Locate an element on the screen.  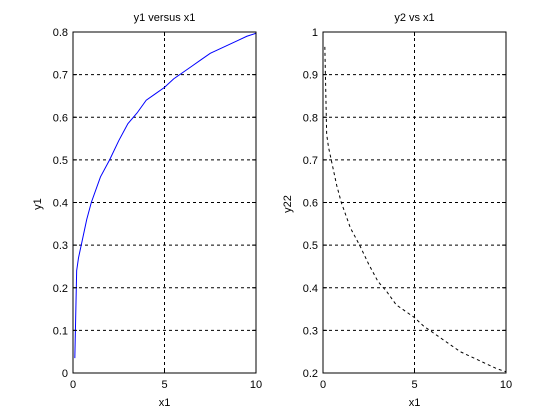
y-axis-label: y22 is located at coordinates (288, 204).